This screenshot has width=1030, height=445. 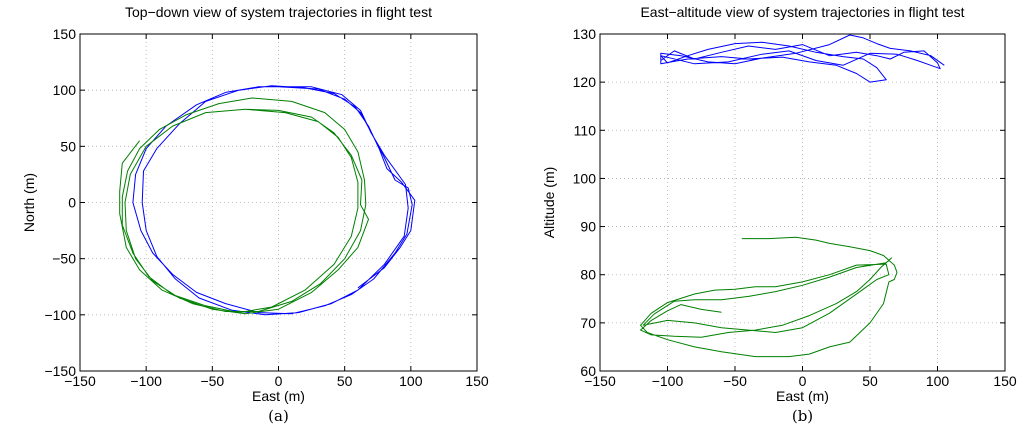 I want to click on y-tick-label: 130, so click(x=585, y=34).